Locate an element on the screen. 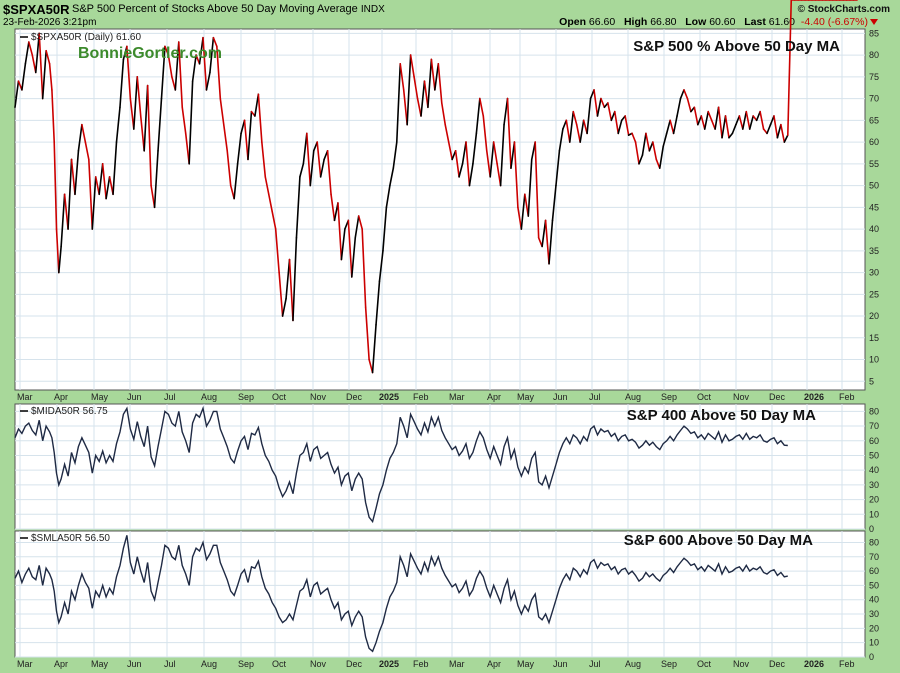 Image resolution: width=900 pixels, height=673 pixels. x-tick-label: Oct is located at coordinates (704, 664).